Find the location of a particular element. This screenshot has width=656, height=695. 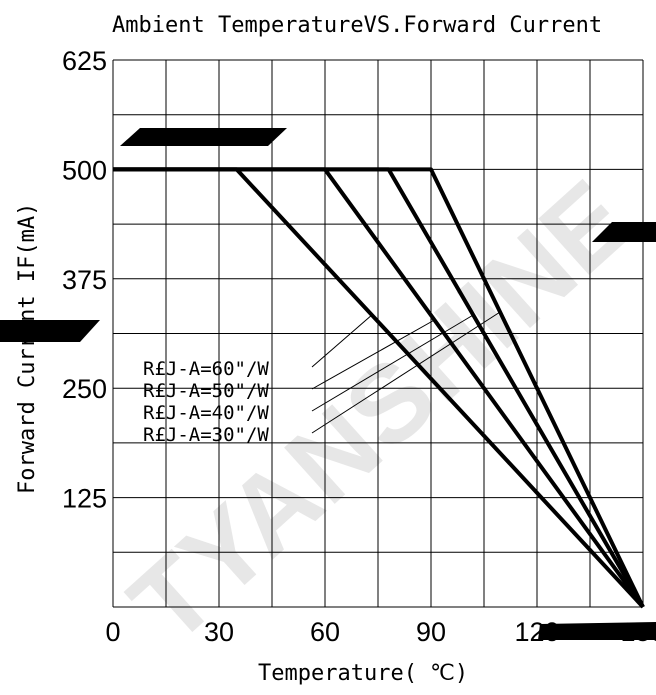

y-tick-label: 500 is located at coordinates (84, 170).